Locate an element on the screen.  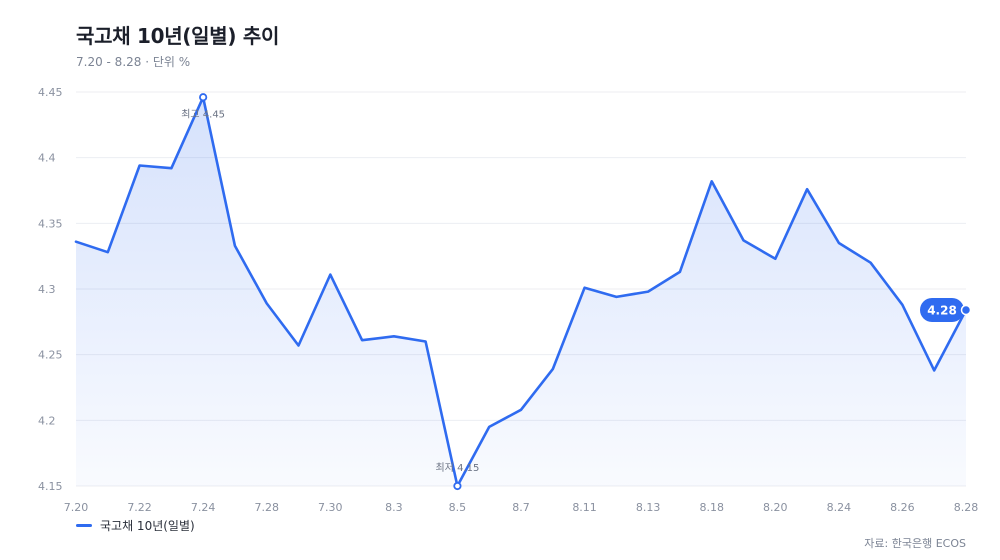
x-tick-label: 7.20 is located at coordinates (76, 507).